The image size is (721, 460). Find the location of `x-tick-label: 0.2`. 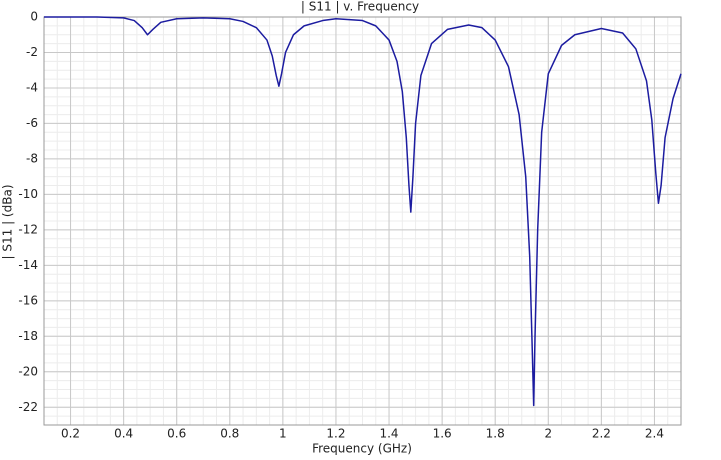

x-tick-label: 0.2 is located at coordinates (70, 434).